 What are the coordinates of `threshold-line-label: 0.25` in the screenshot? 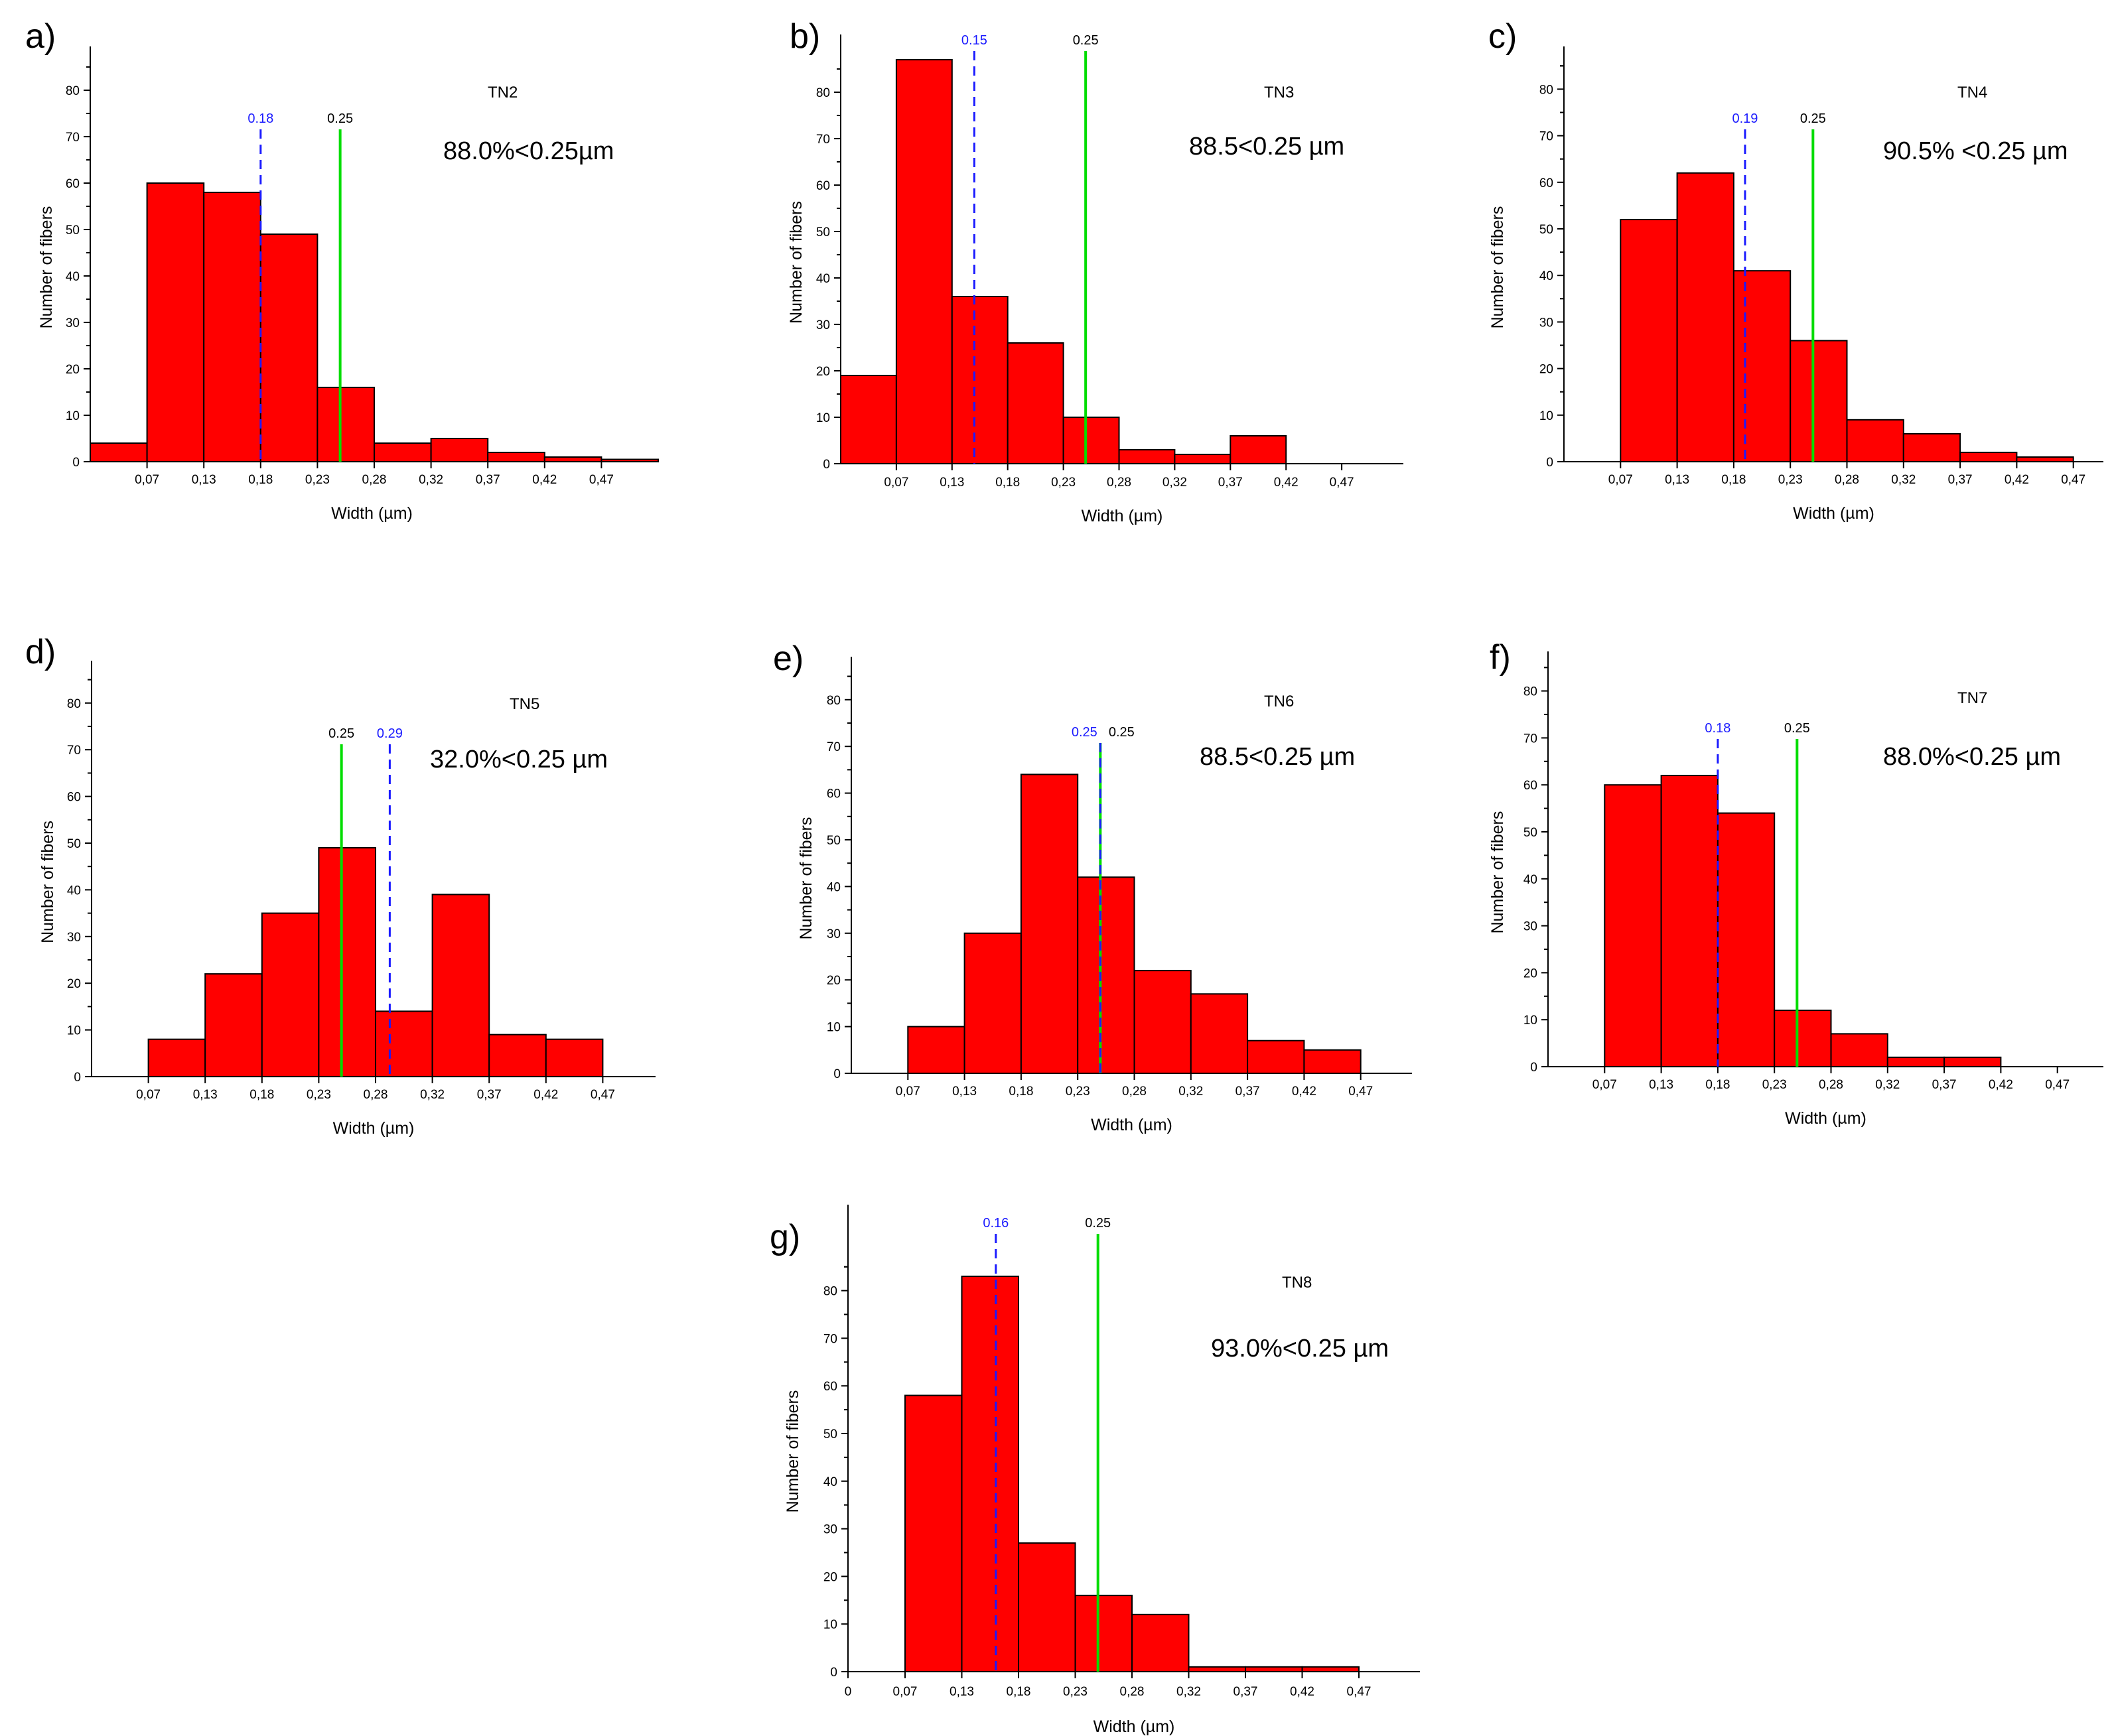 It's located at (1098, 1223).